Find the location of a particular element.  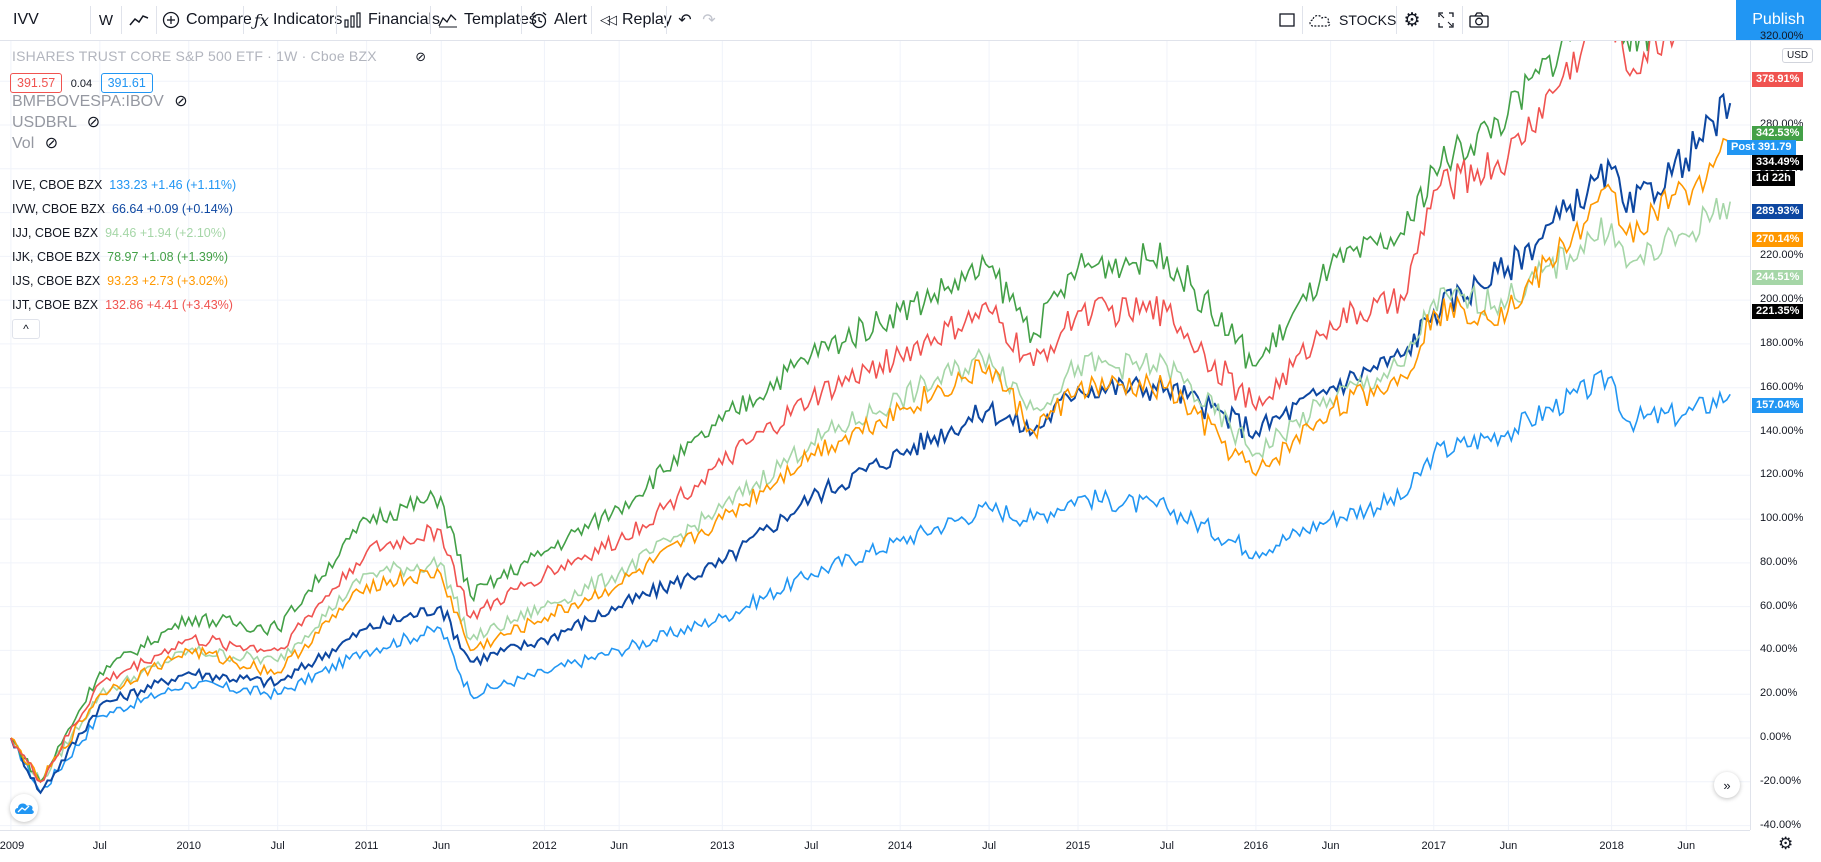

bid-price: 391.57 is located at coordinates (36, 83).